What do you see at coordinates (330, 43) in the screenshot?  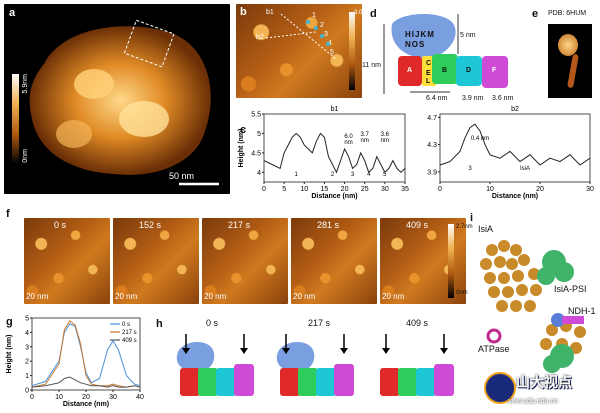 I see `panel-b-mark-4: 4` at bounding box center [330, 43].